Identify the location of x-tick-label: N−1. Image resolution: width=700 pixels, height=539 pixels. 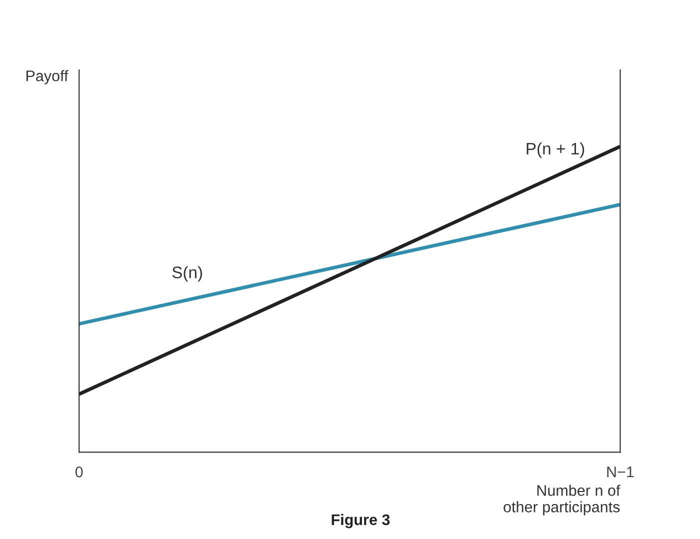
(620, 472).